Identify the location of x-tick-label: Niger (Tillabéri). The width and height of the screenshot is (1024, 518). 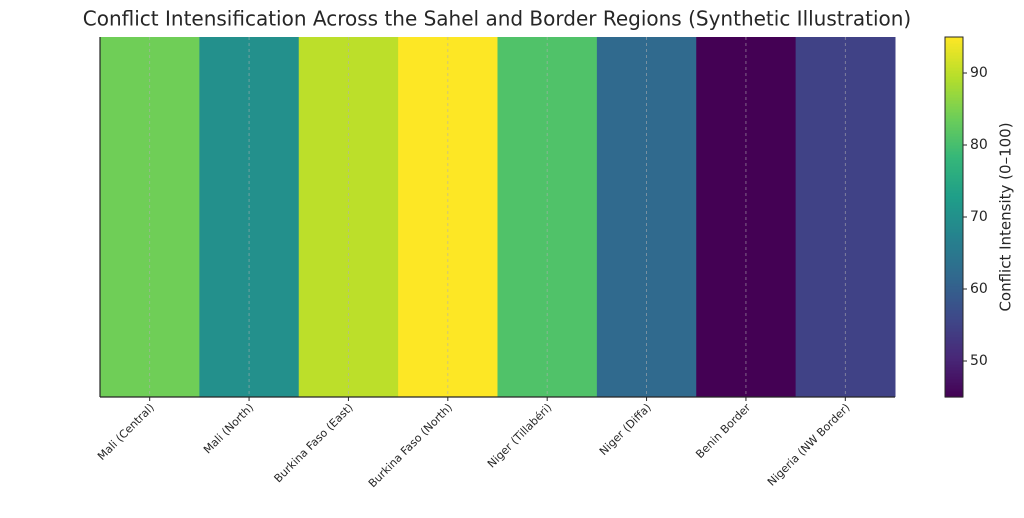
(519, 435).